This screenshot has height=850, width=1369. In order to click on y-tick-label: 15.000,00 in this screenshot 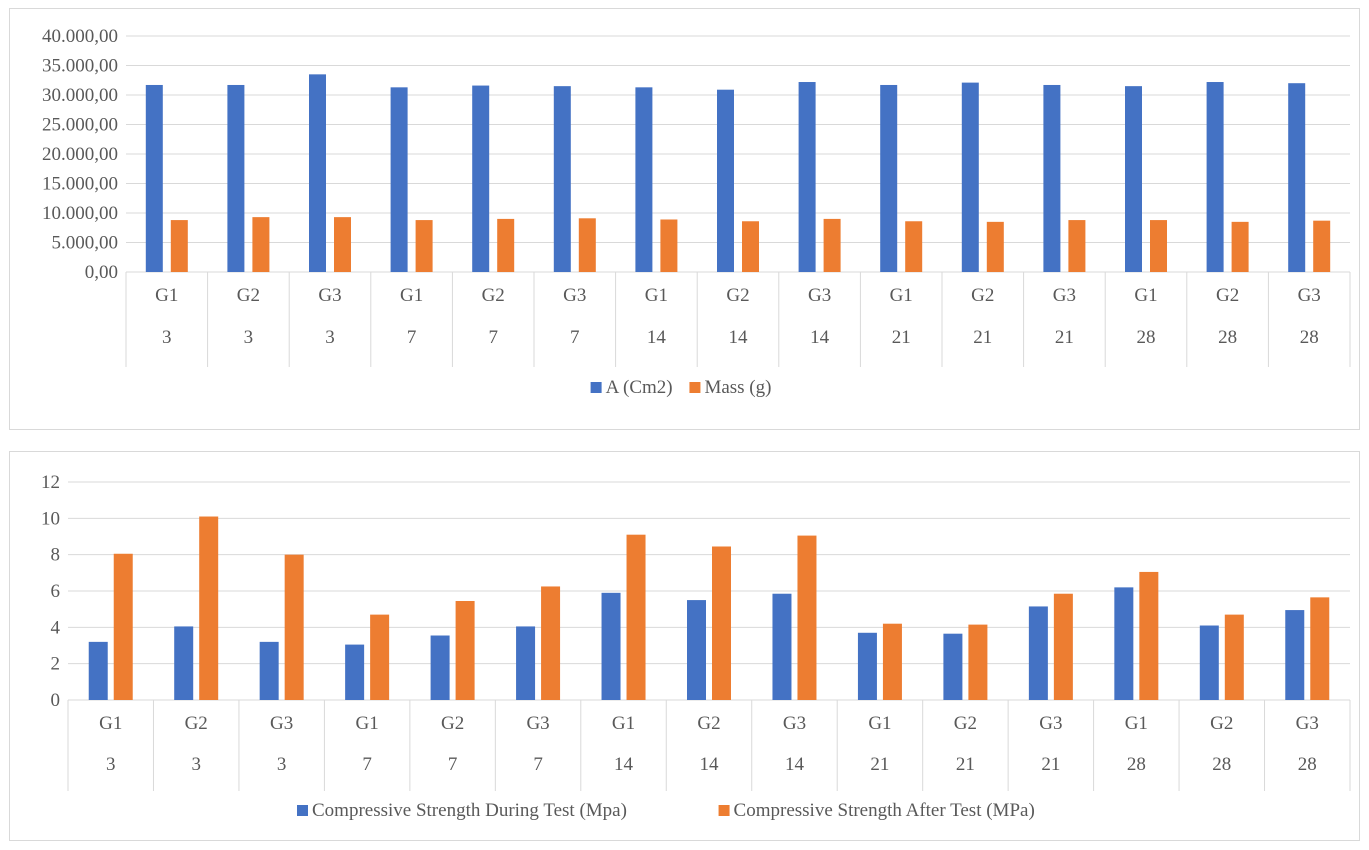, I will do `click(80, 184)`.